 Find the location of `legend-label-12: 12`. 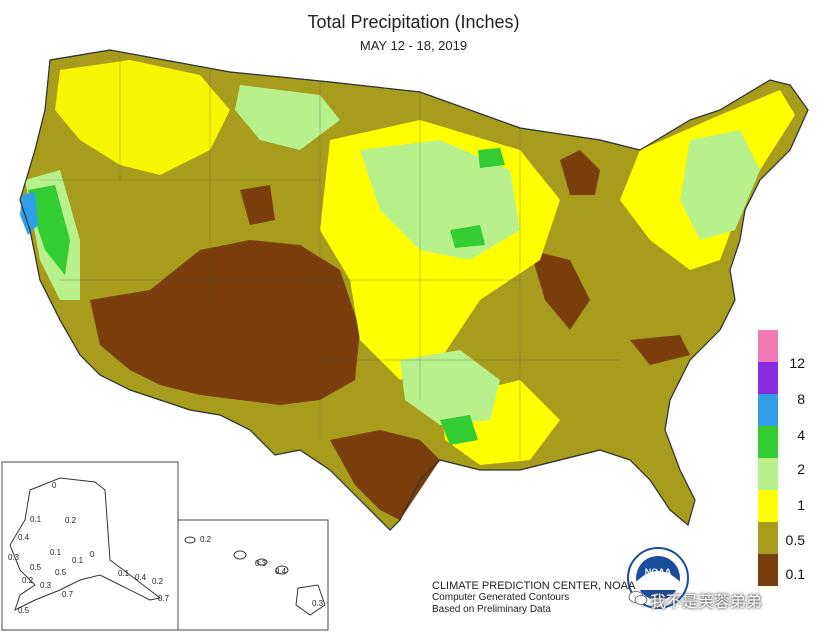

legend-label-12: 12 is located at coordinates (797, 363).